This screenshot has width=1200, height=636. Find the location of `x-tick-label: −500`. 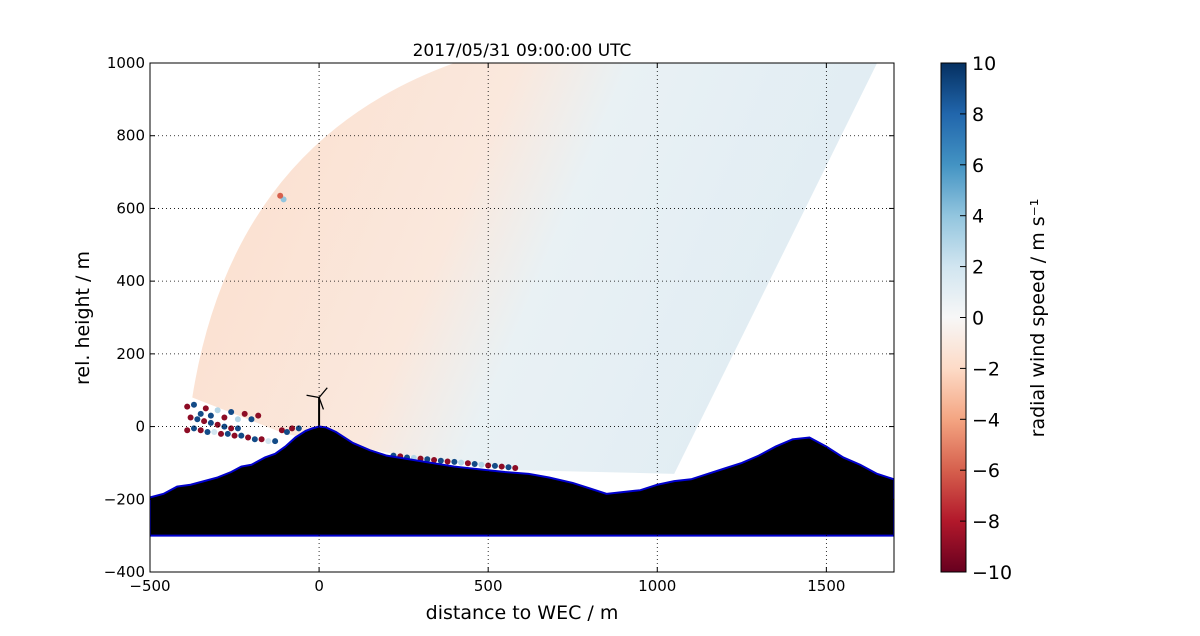

x-tick-label: −500 is located at coordinates (149, 586).